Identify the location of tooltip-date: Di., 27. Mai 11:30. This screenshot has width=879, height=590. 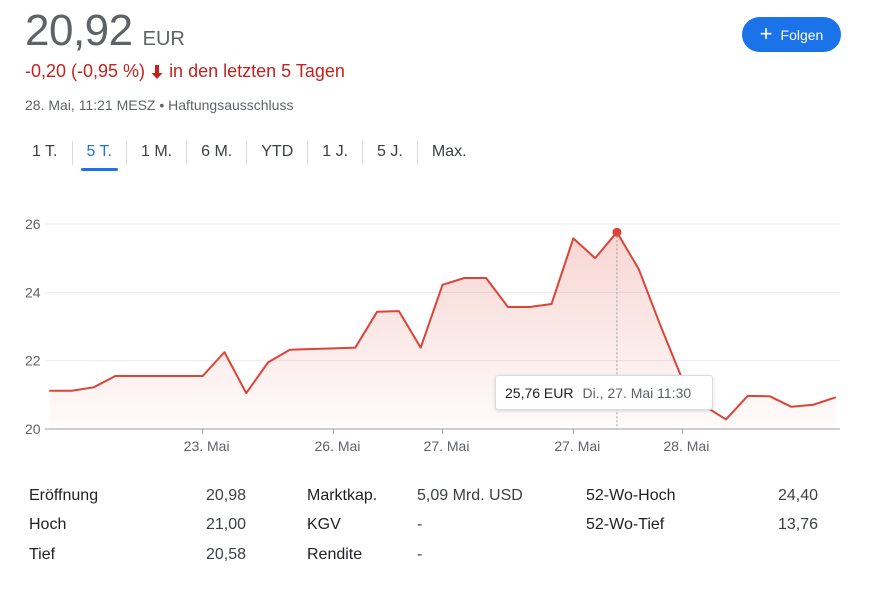
(637, 392).